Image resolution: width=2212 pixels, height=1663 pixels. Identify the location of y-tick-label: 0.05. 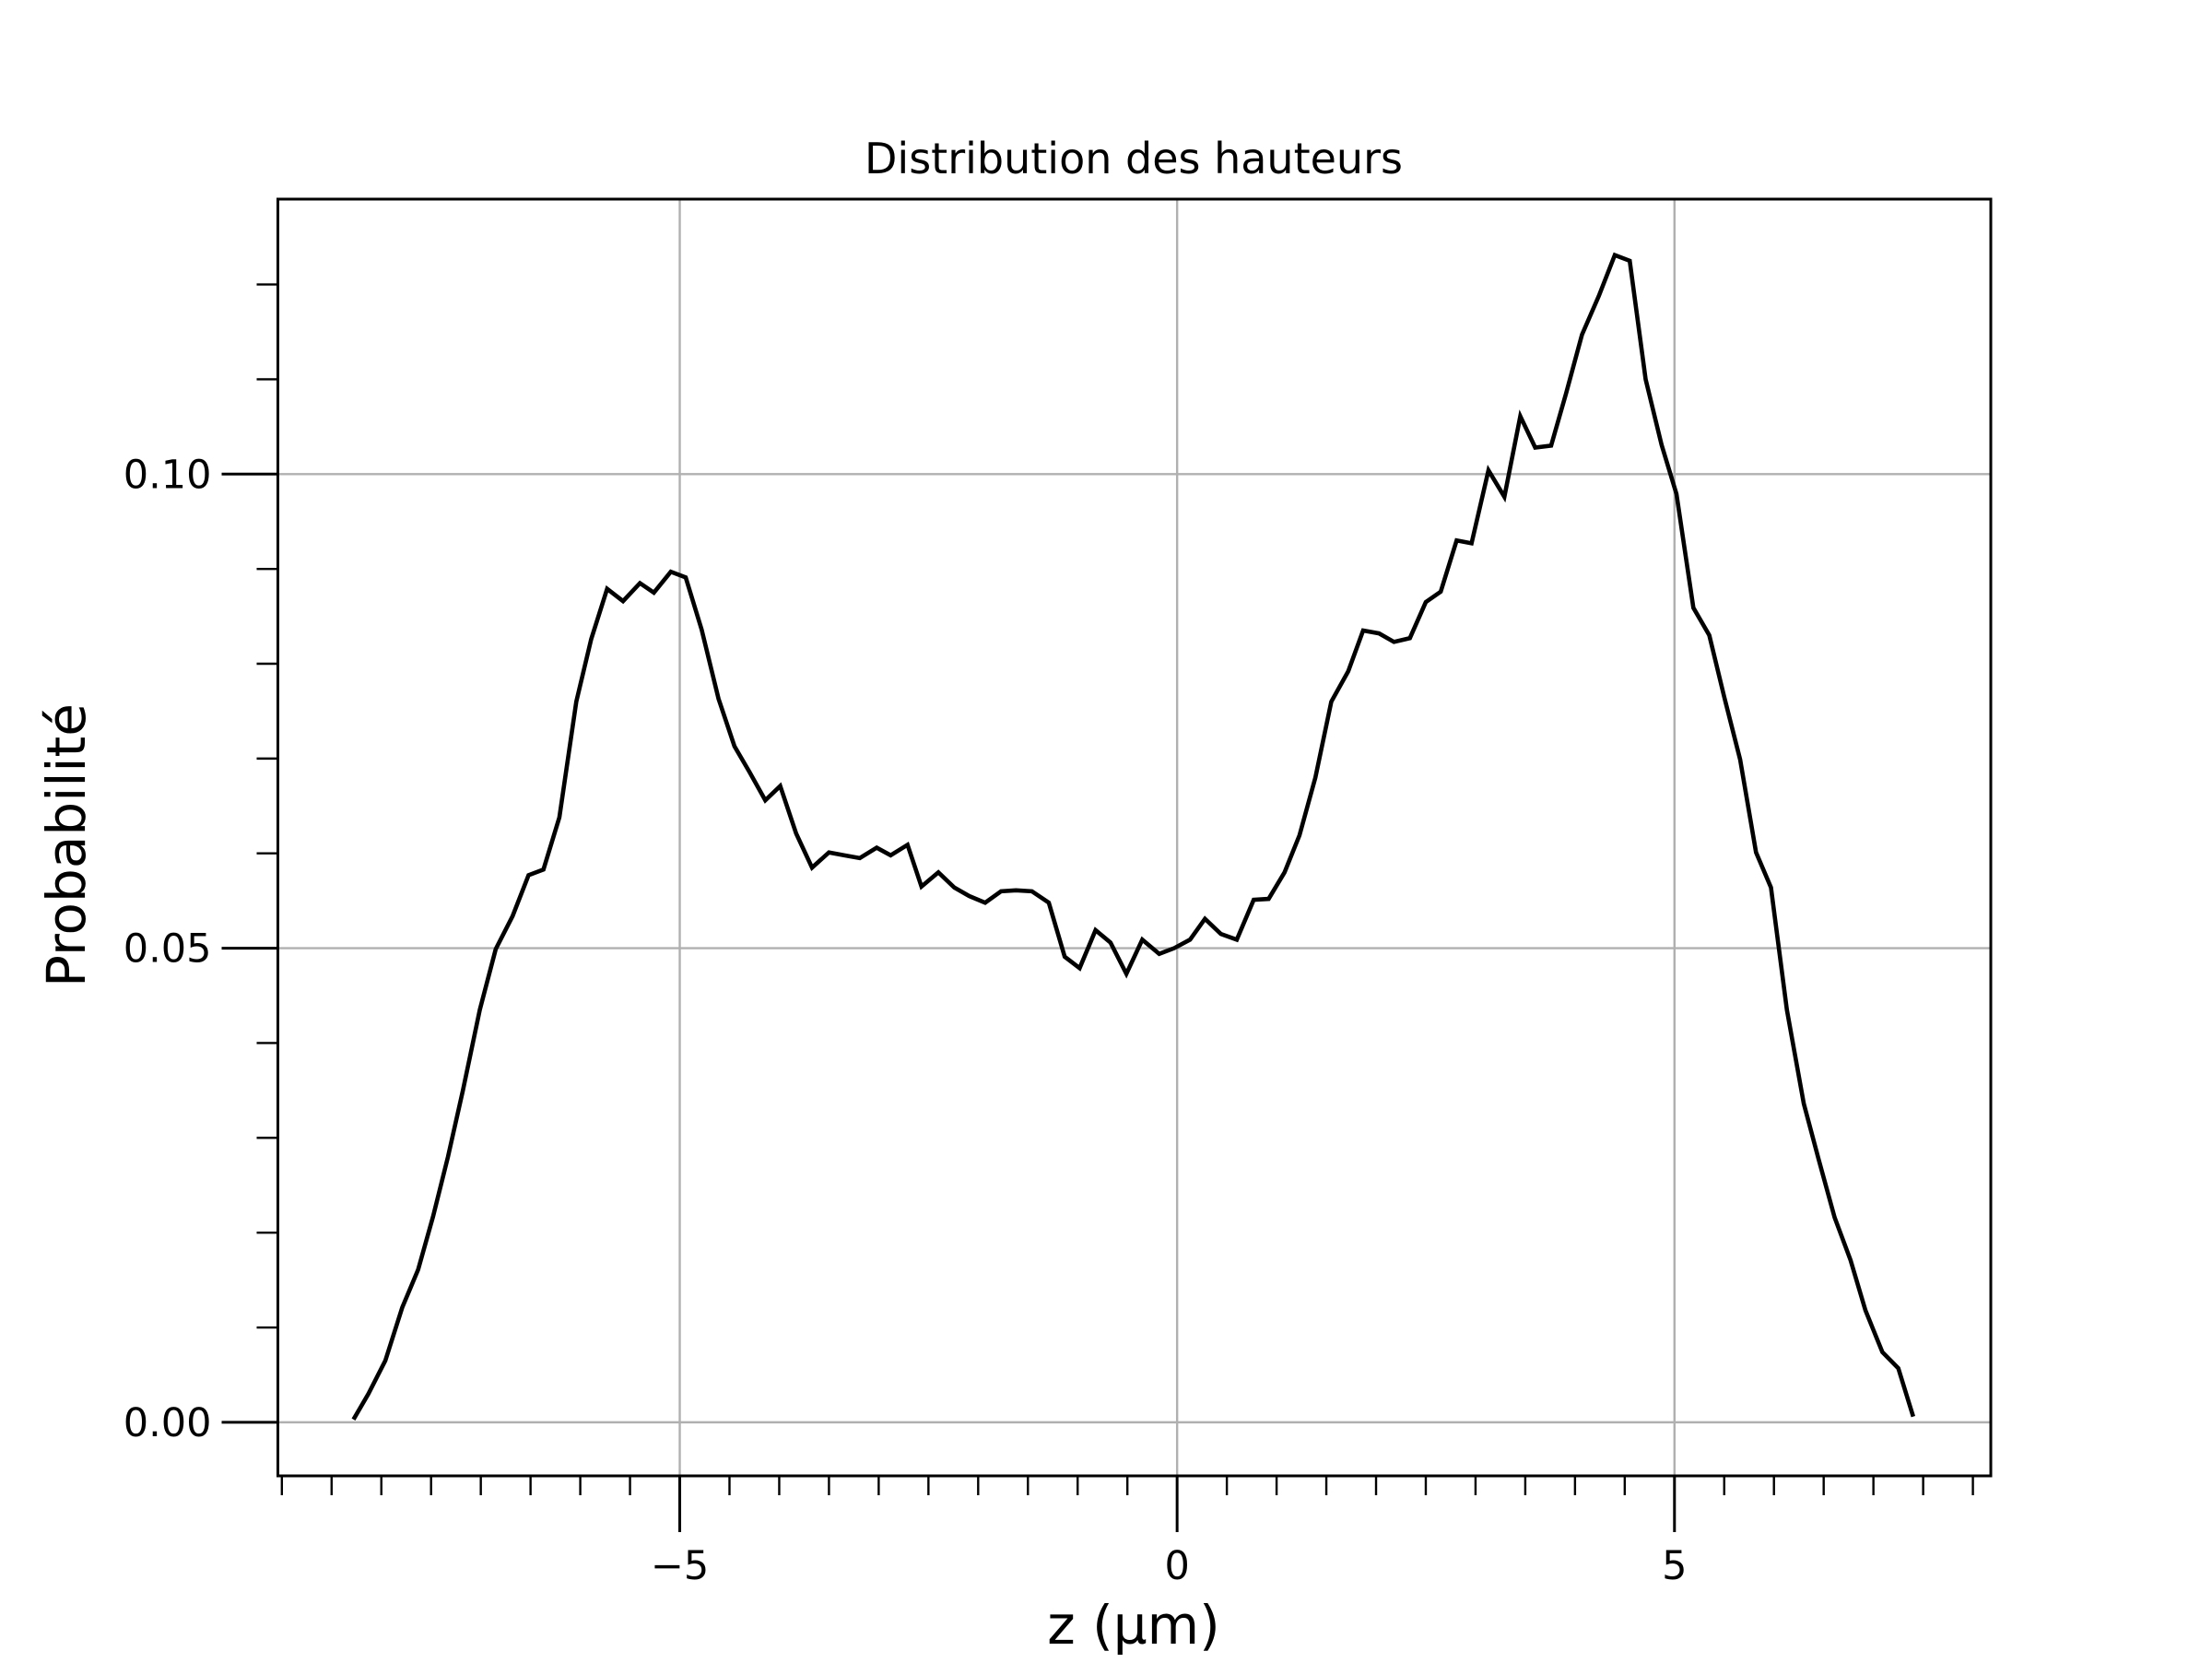
(168, 949).